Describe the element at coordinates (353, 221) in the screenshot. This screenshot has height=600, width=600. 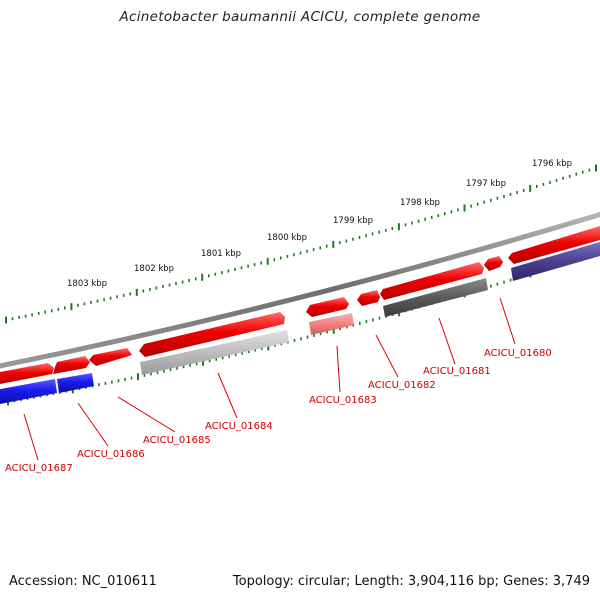
I see `scale-label-1799: 1799 kbp` at that location.